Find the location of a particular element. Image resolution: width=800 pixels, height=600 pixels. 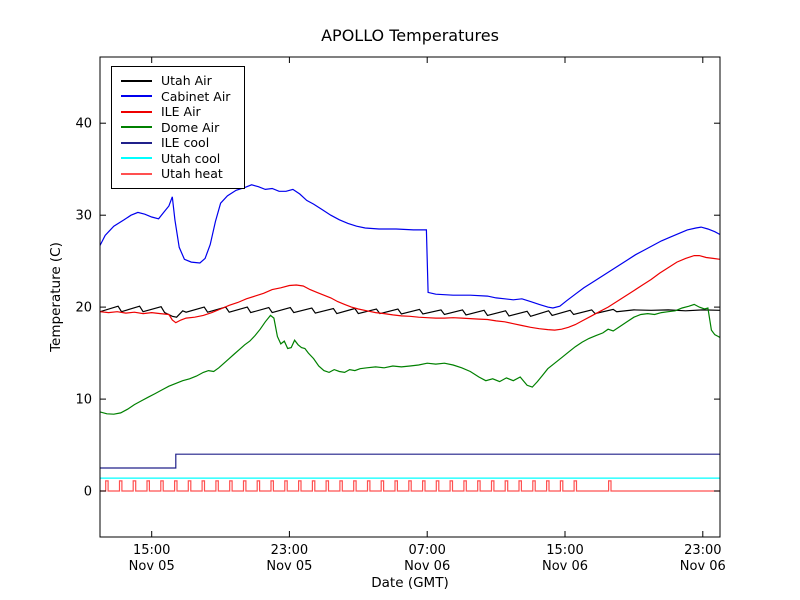

legend-item-ile-cool: ILE cool is located at coordinates (175, 143).